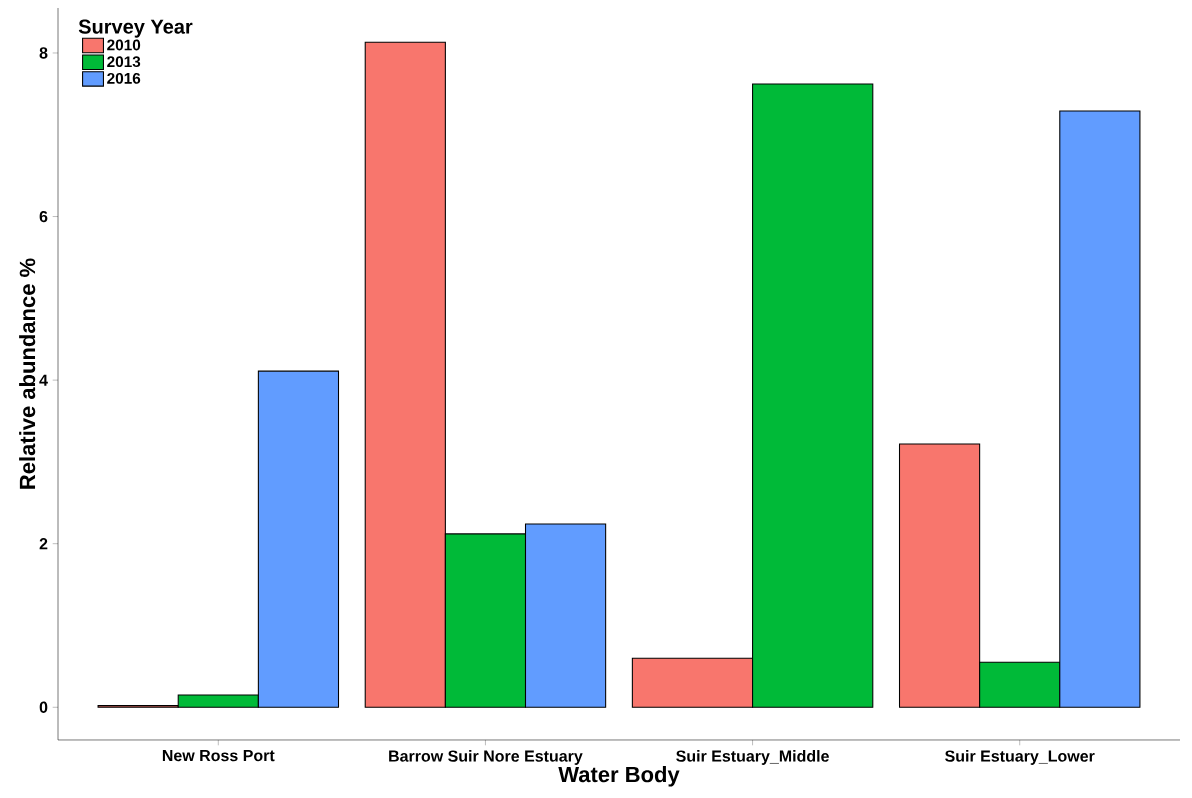  Describe the element at coordinates (124, 45) in the screenshot. I see `legend-label: 2010` at that location.